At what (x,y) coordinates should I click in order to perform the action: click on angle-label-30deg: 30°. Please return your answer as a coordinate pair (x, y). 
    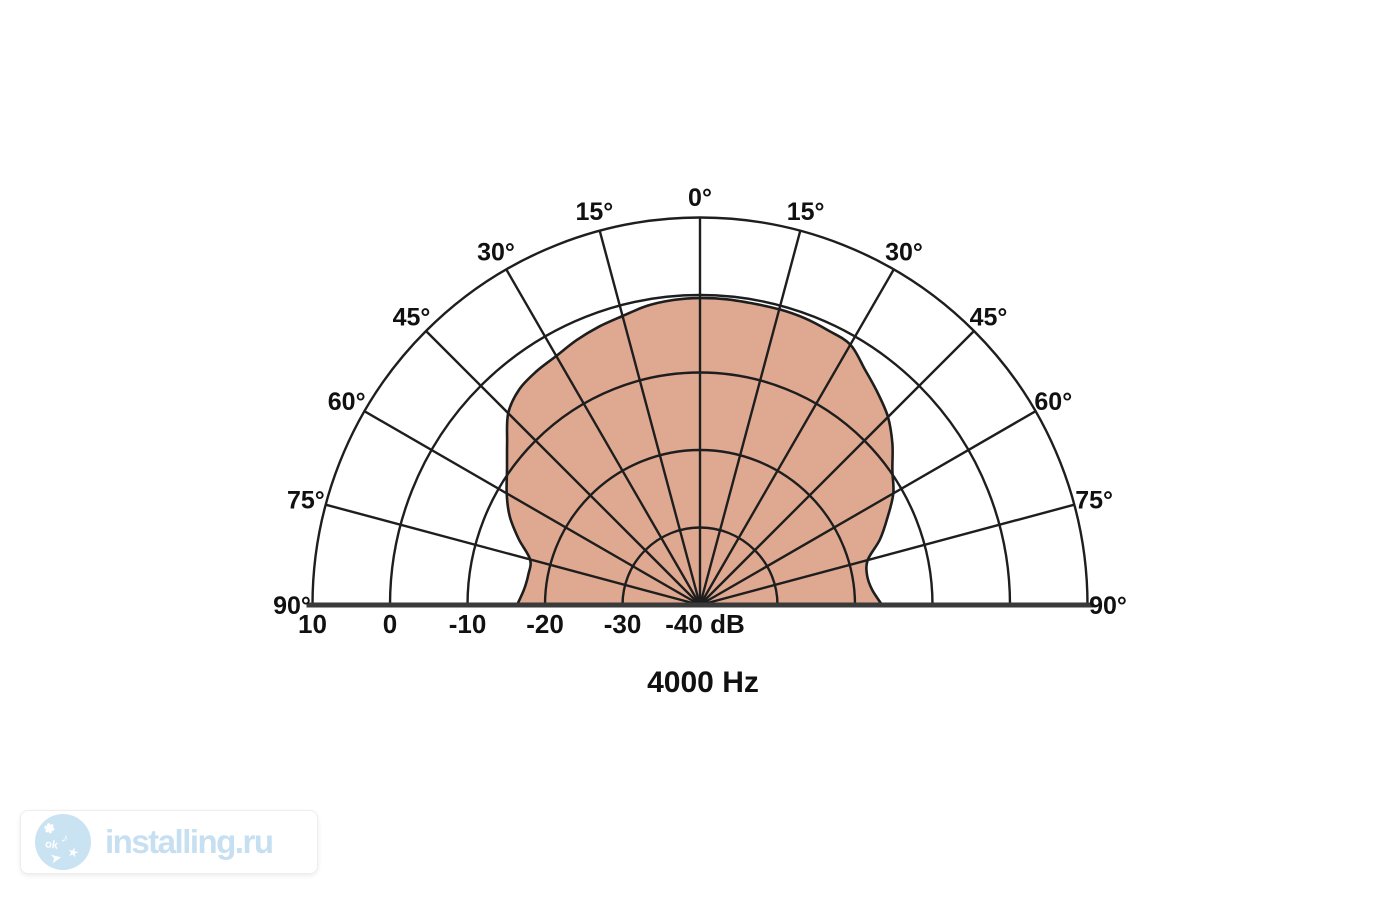
    Looking at the image, I should click on (904, 253).